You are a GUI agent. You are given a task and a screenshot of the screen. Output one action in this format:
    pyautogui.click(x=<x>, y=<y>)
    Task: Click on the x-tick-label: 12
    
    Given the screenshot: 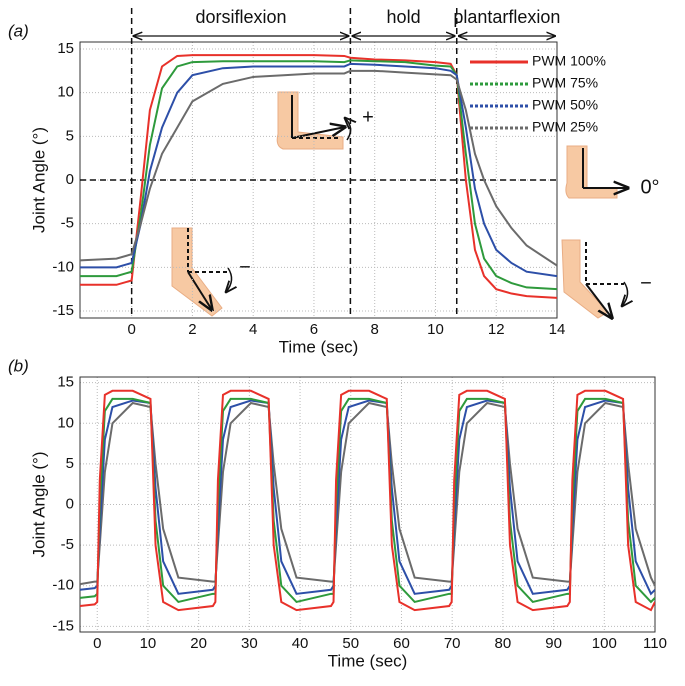 What is the action you would take?
    pyautogui.click(x=496, y=329)
    